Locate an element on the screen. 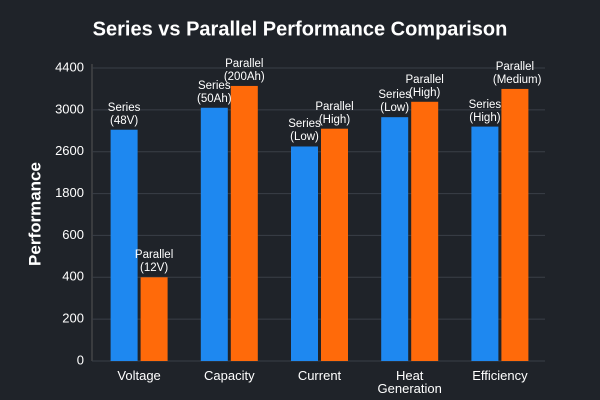 The width and height of the screenshot is (600, 400). x-tick-label: Capacity is located at coordinates (229, 375).